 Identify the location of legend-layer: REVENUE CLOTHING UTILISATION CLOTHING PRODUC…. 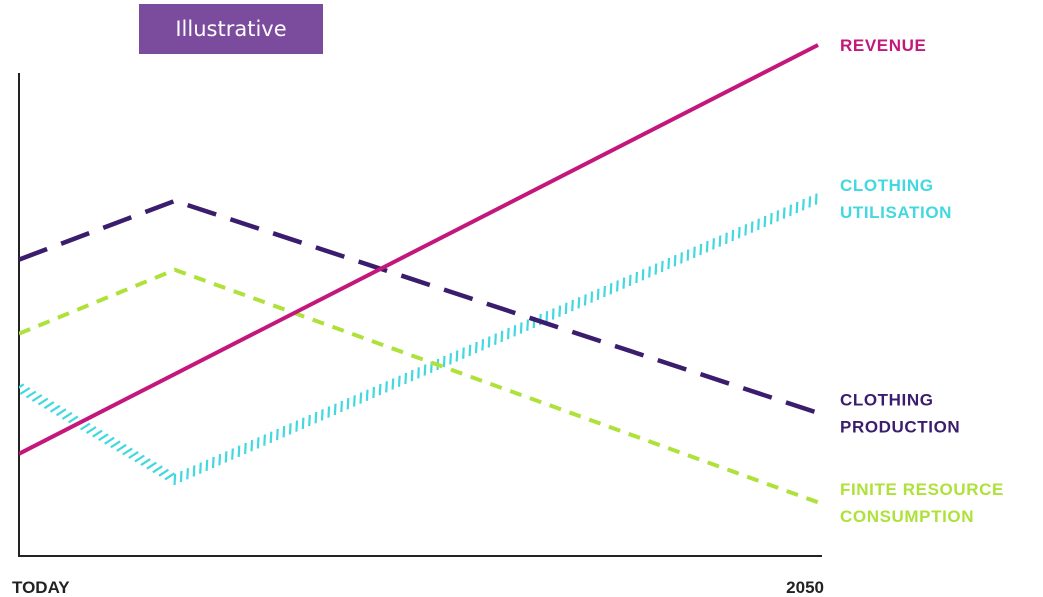
(922, 281).